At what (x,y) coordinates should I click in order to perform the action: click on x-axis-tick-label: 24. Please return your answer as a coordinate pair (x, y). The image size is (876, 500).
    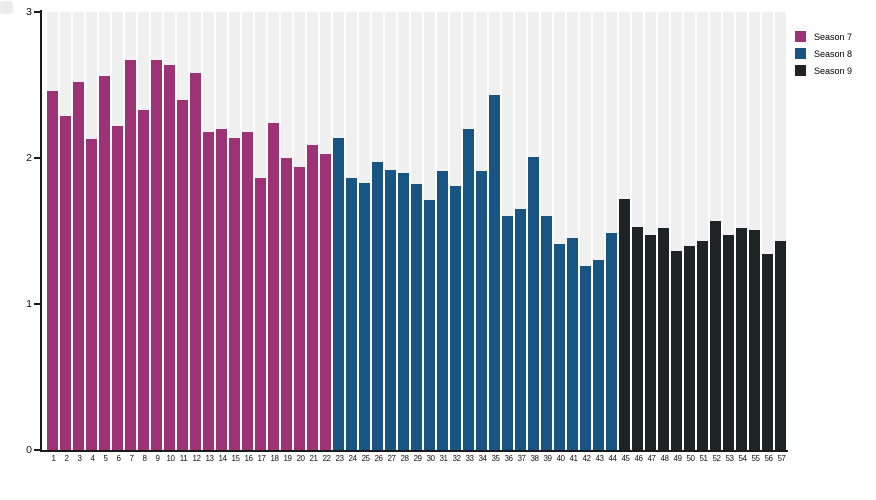
    Looking at the image, I should click on (352, 458).